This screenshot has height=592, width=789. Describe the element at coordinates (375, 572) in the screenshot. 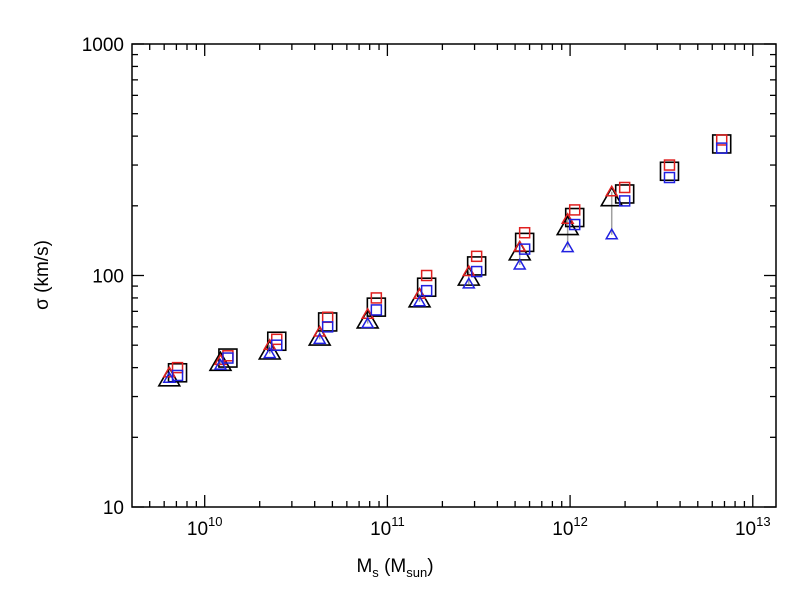

I see `x-label-sub: s` at that location.